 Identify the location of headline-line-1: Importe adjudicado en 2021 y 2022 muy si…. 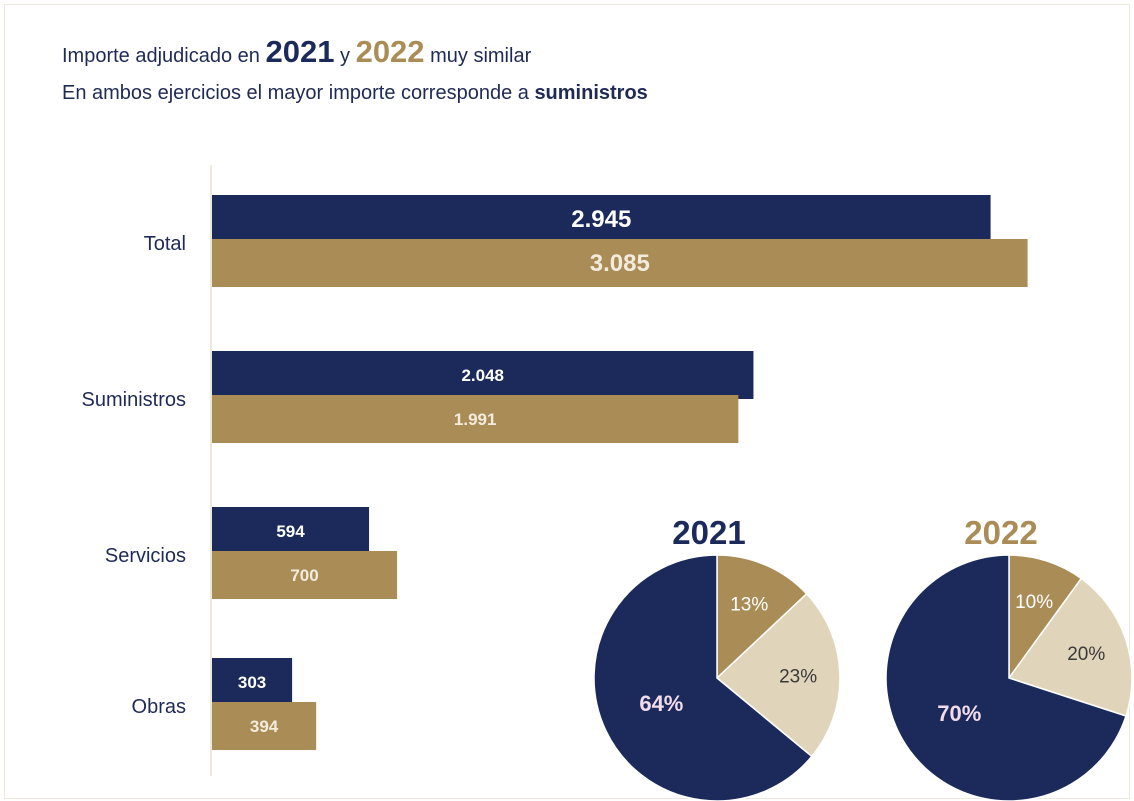
(296, 52).